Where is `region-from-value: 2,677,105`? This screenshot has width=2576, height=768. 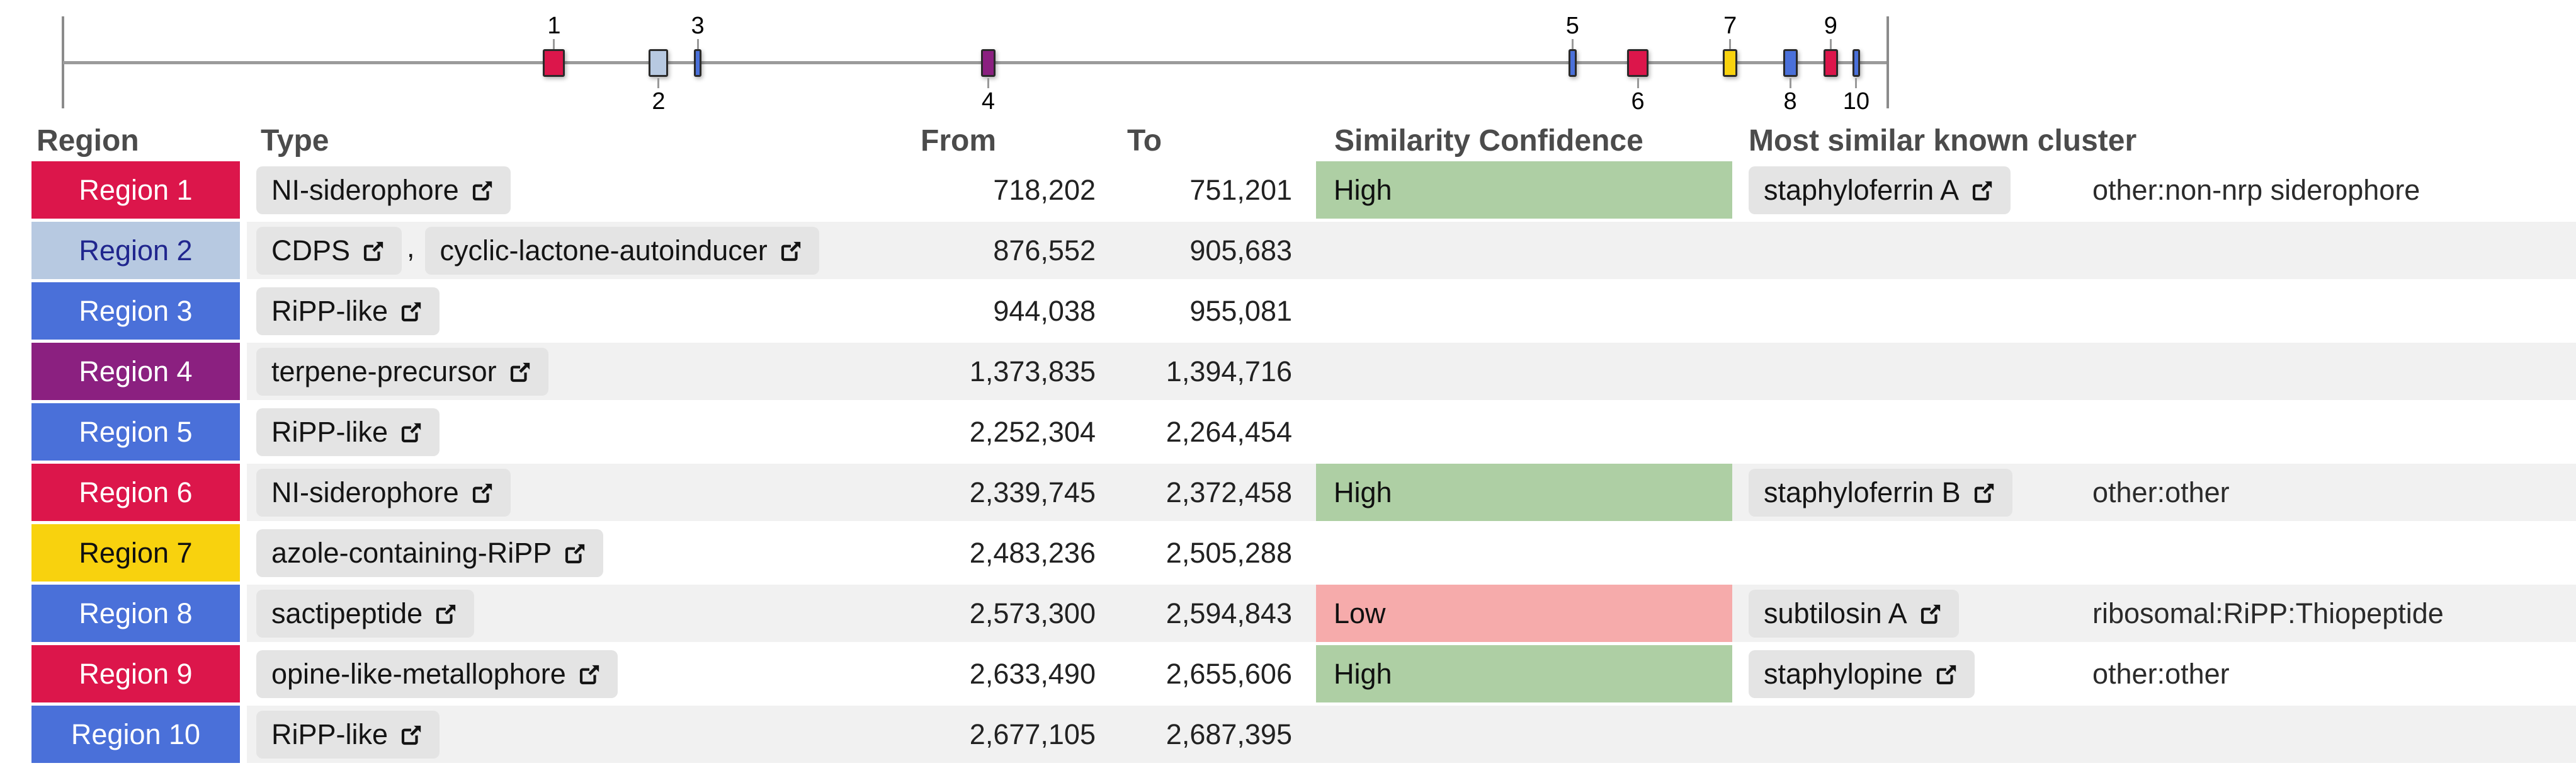 region-from-value: 2,677,105 is located at coordinates (1032, 734).